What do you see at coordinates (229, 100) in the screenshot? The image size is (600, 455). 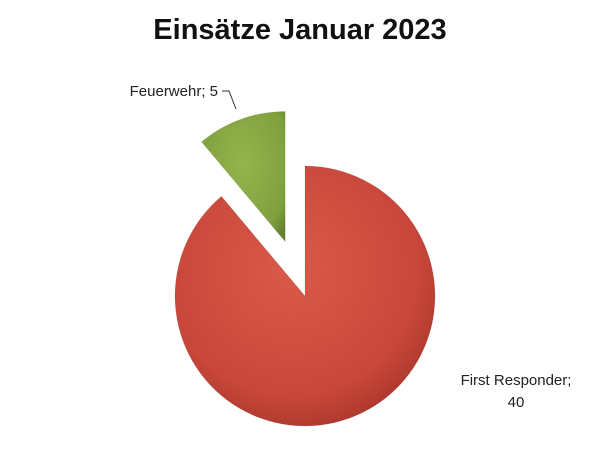 I see `leader-line-feuerwehr` at bounding box center [229, 100].